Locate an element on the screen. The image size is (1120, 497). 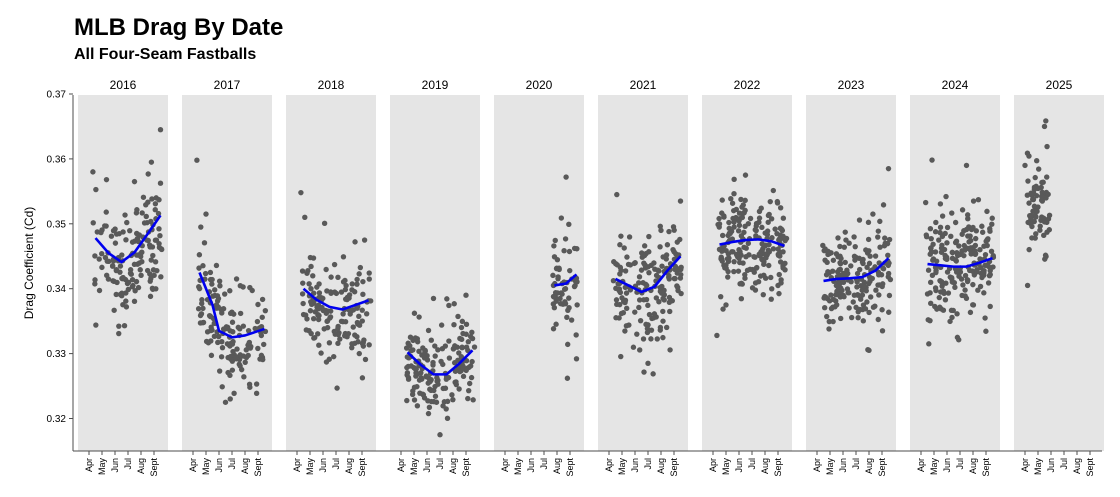
chart-subtitle: All Four-Seam Fastballs is located at coordinates (165, 54).